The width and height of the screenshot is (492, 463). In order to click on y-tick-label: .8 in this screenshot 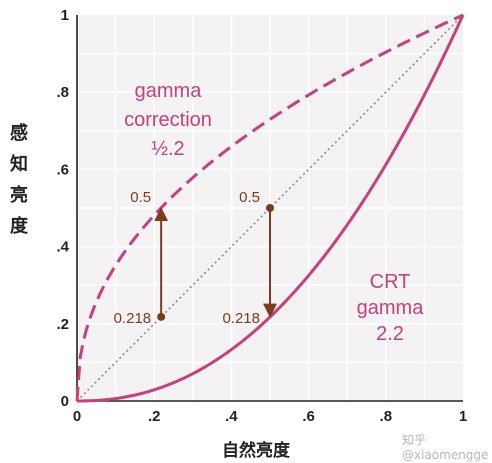, I will do `click(62, 92)`.